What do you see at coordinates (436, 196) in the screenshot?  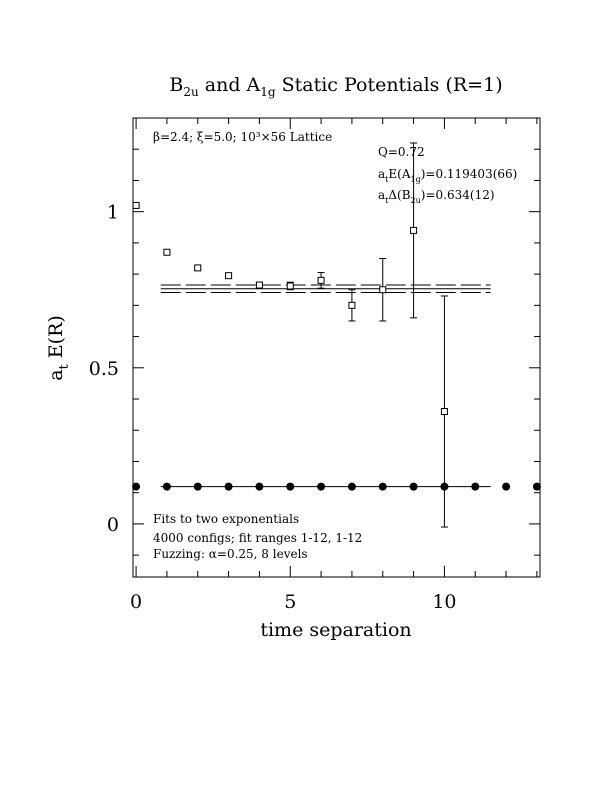 I see `delta-annotation: atΔ(B2u)=0.634(12)` at bounding box center [436, 196].